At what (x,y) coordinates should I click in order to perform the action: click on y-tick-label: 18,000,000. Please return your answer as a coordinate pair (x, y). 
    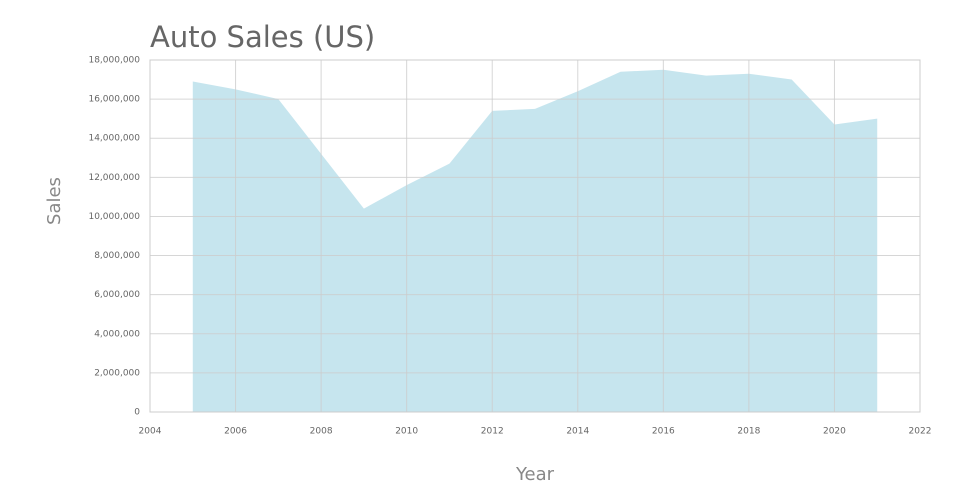
    Looking at the image, I should click on (114, 61).